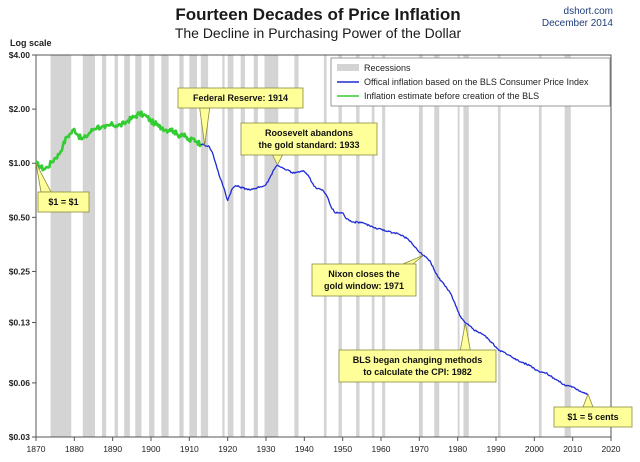 Image resolution: width=640 pixels, height=462 pixels. I want to click on callout-text: Roosevelt abandons, so click(309, 133).